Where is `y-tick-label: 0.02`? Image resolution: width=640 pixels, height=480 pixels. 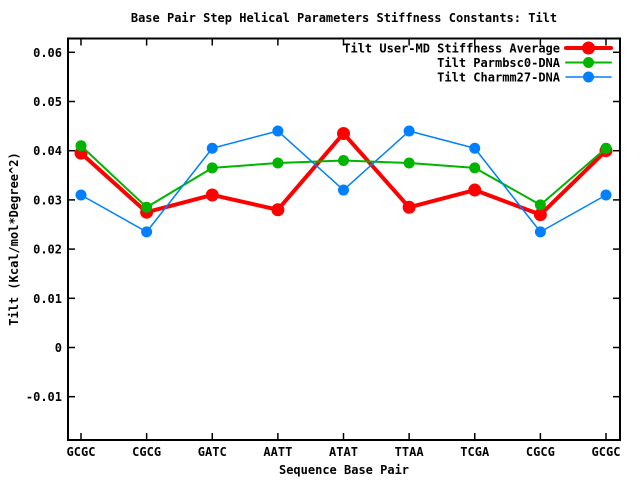 y-tick-label: 0.02 is located at coordinates (47, 250).